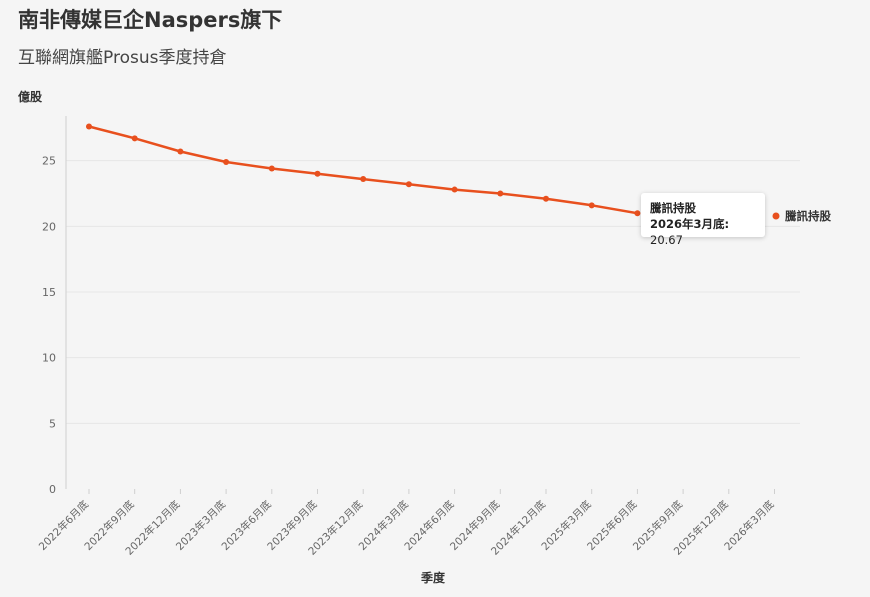  What do you see at coordinates (52, 489) in the screenshot?
I see `y-tick-label: 0` at bounding box center [52, 489].